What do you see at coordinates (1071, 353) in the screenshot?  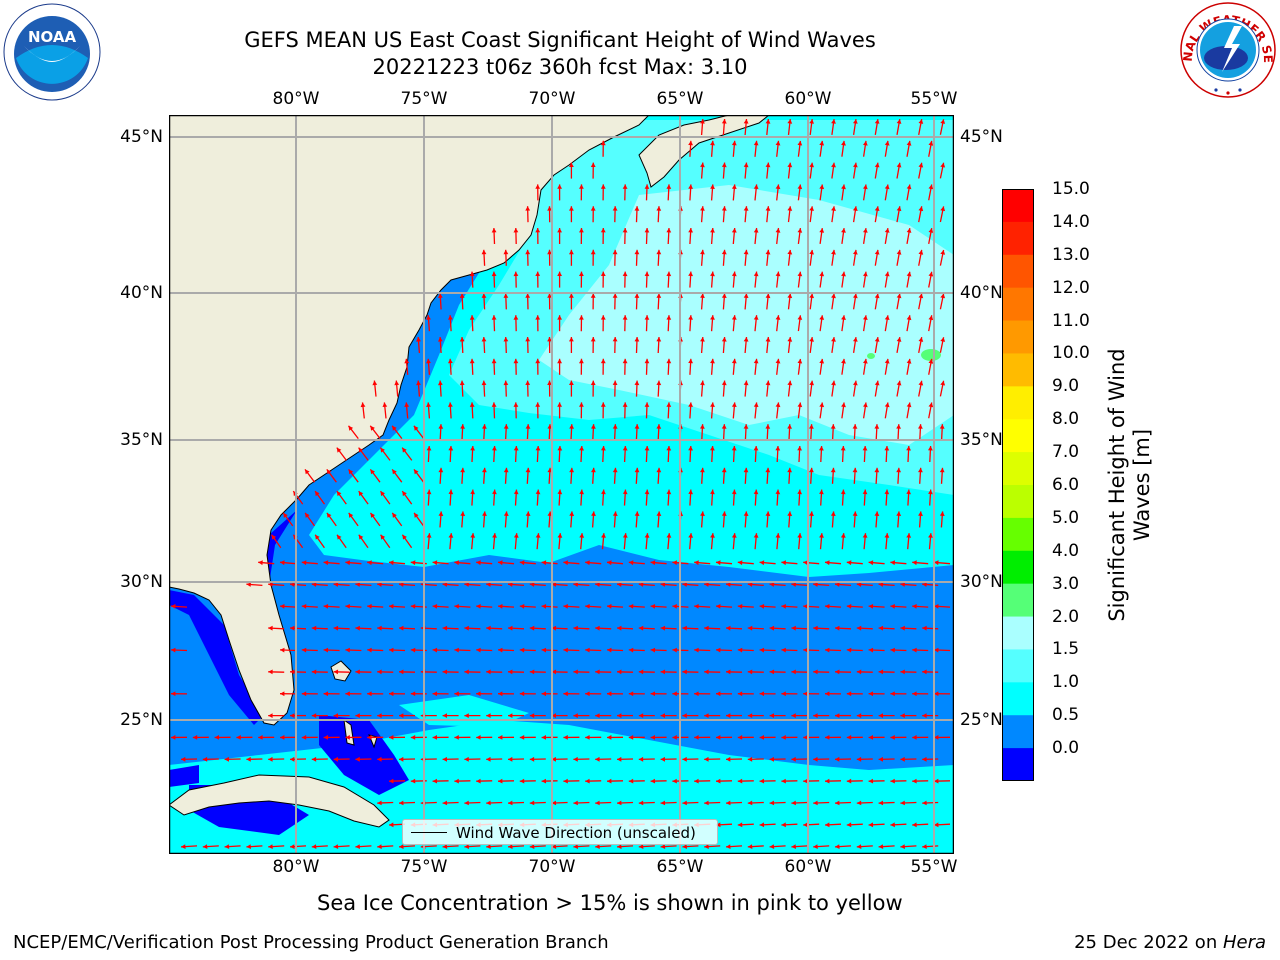 I see `colorbar-tick-label: 10.0` at bounding box center [1071, 353].